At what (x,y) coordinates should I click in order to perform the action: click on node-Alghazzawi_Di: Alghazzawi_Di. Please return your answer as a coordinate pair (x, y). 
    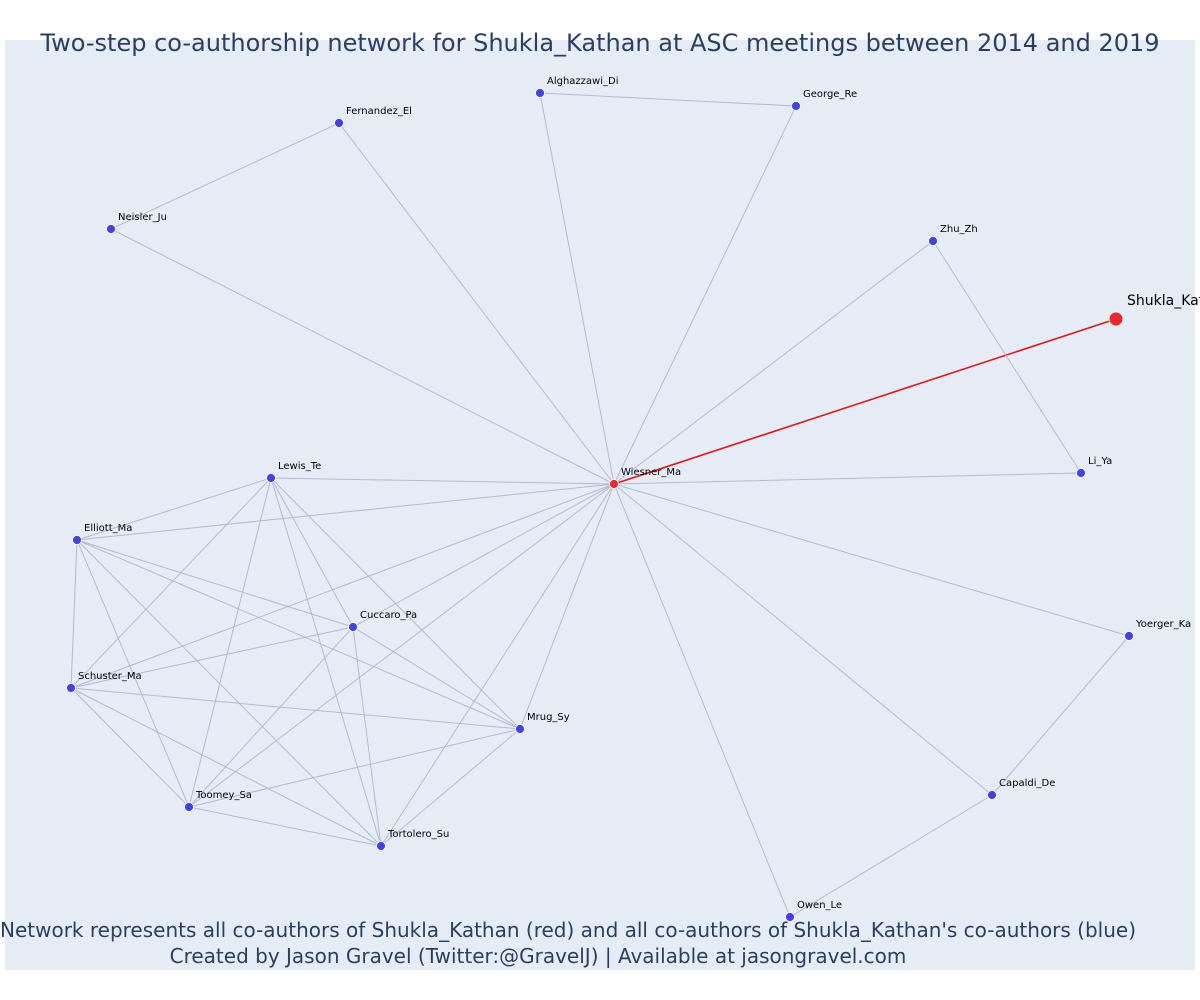
    Looking at the image, I should click on (577, 87).